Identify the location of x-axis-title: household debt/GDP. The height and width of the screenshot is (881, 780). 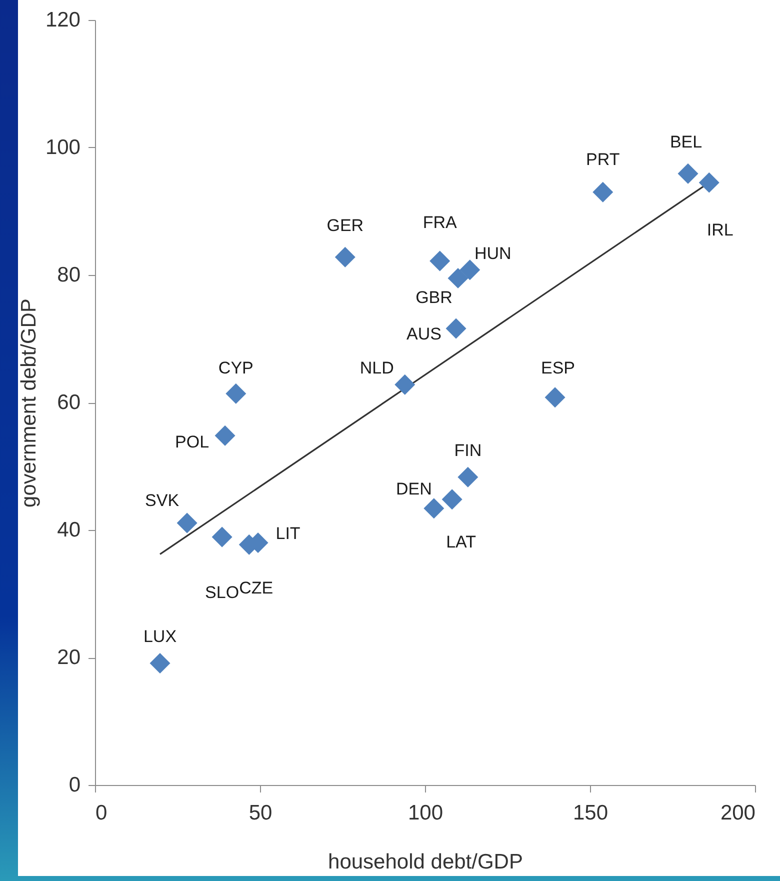
(425, 862).